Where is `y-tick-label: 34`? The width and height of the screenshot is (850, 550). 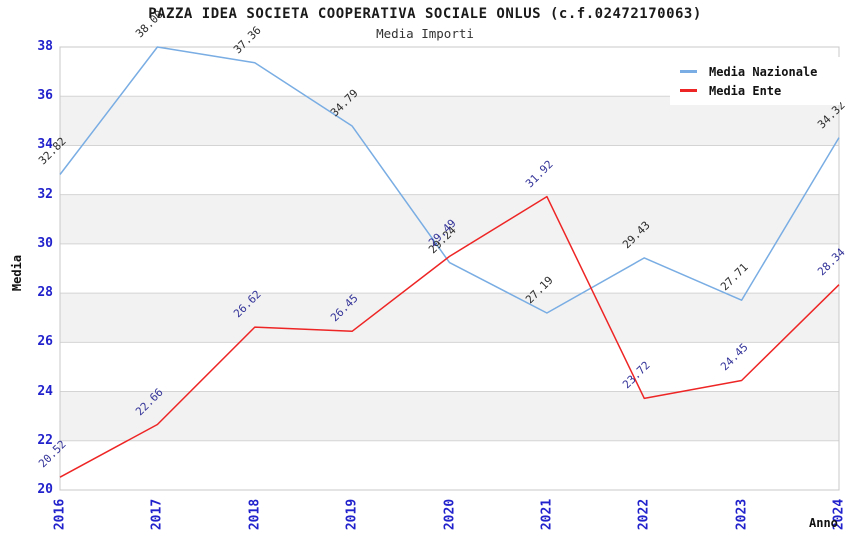 y-tick-label: 34 is located at coordinates (45, 145).